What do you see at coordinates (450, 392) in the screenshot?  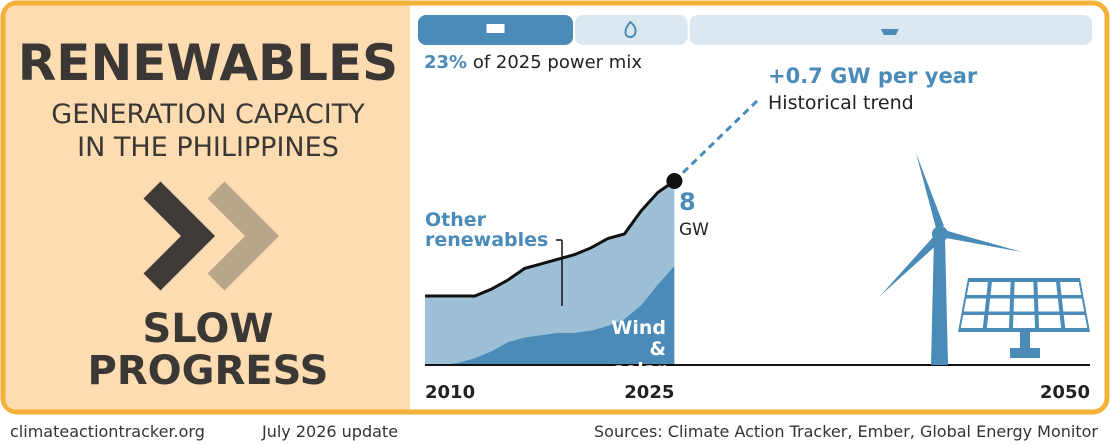 I see `x-tick-label: 2010` at bounding box center [450, 392].